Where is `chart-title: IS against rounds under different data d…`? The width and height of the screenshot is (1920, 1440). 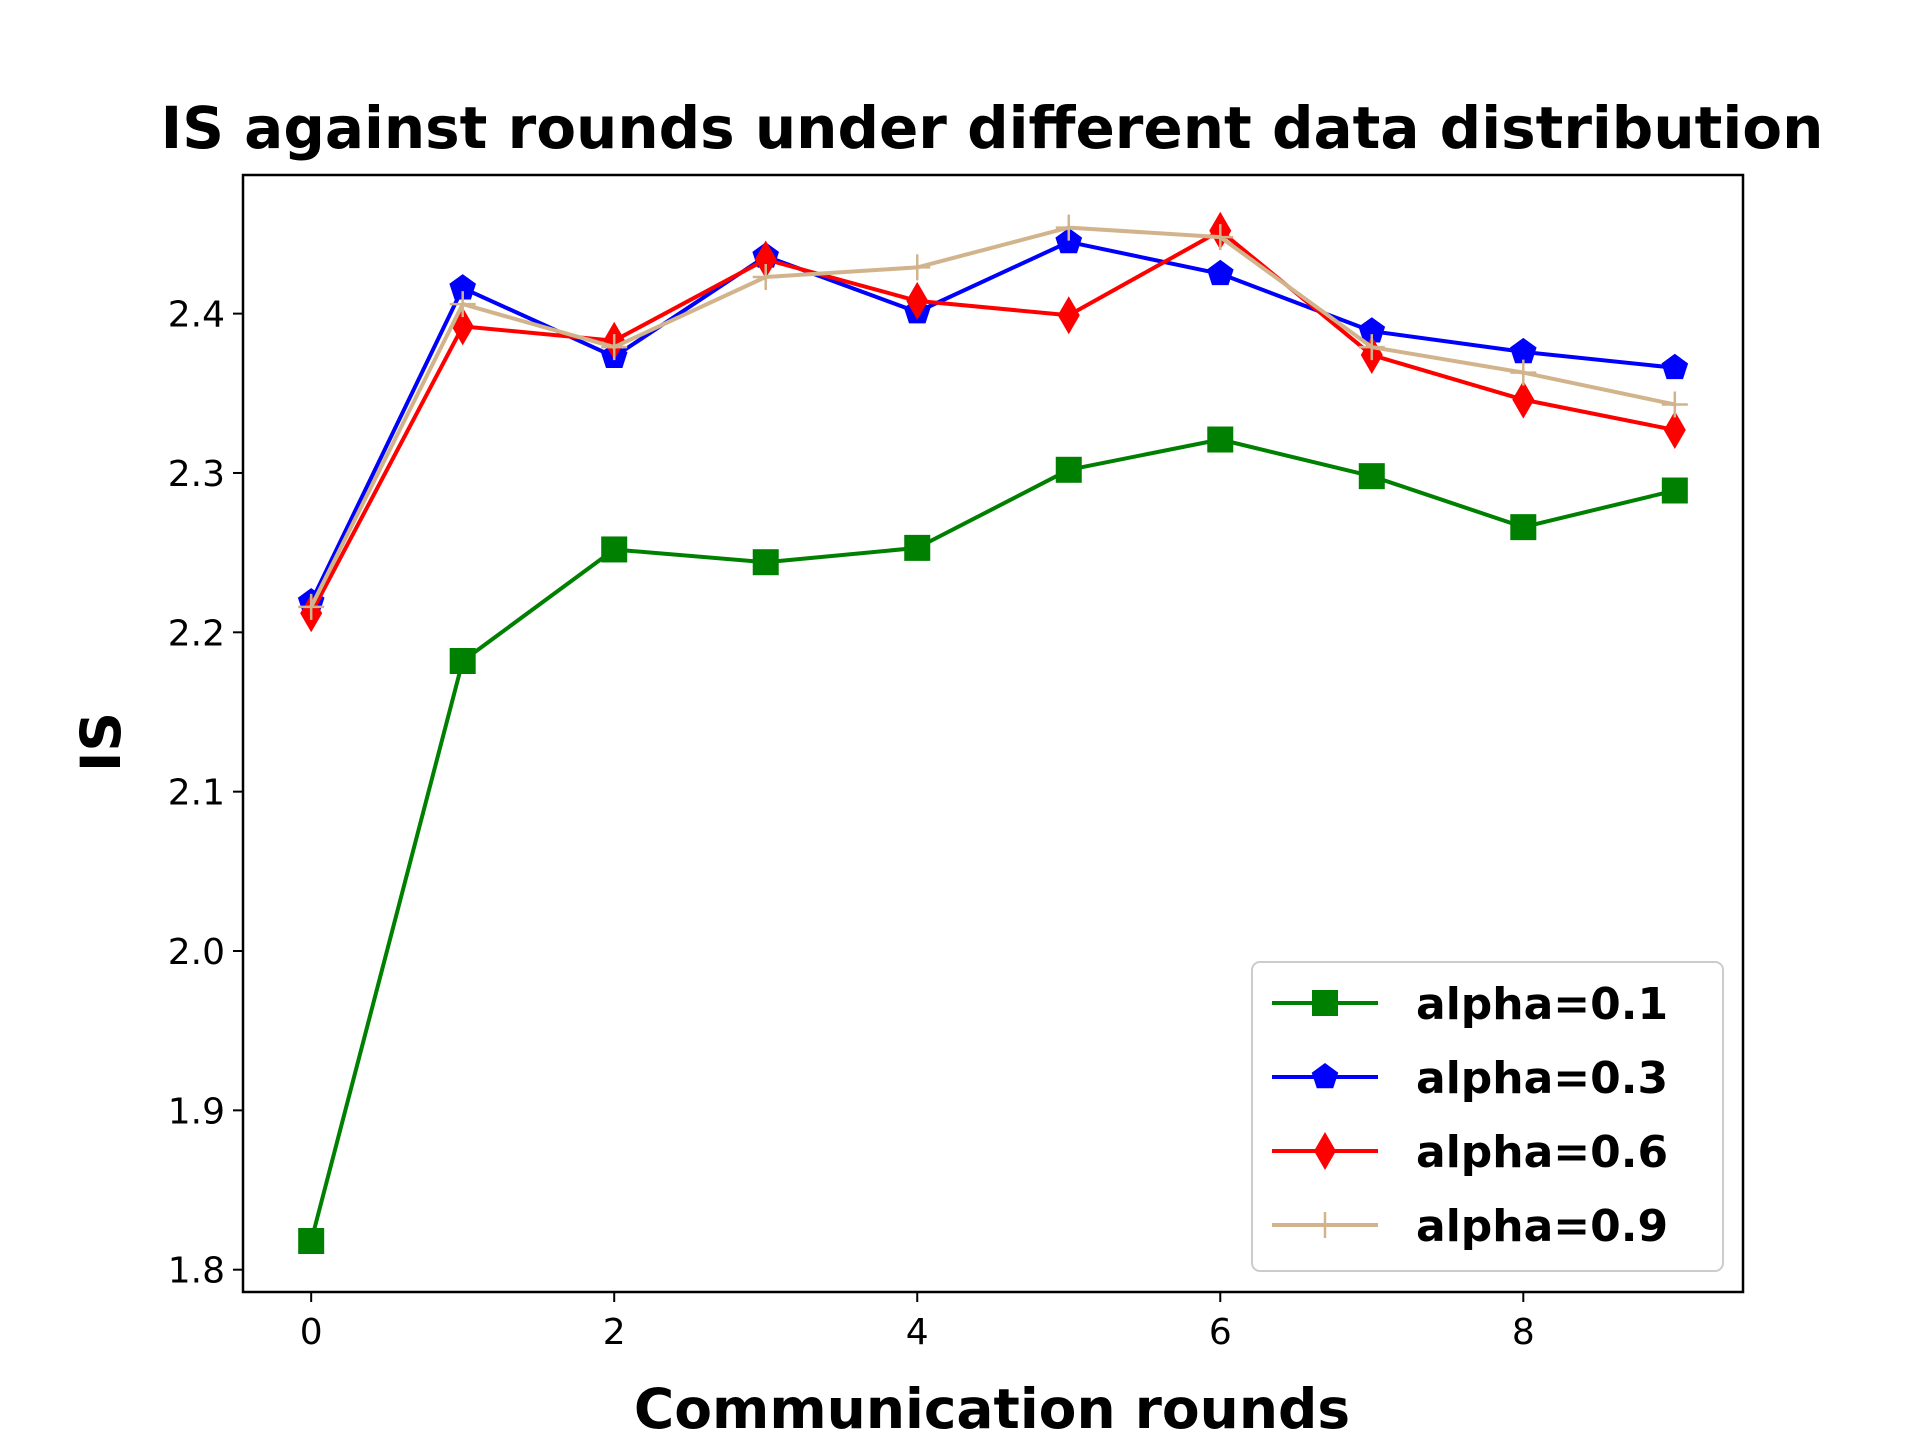 chart-title: IS against rounds under different data d… is located at coordinates (992, 128).